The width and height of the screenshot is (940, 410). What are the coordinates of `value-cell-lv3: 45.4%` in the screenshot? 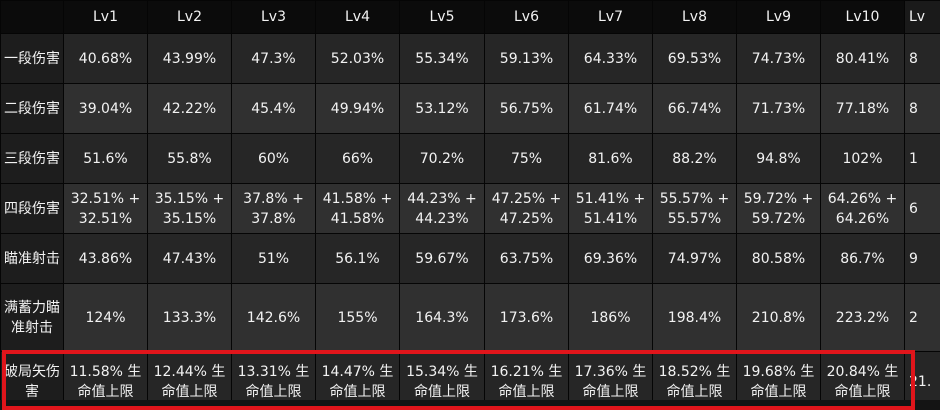 It's located at (274, 109).